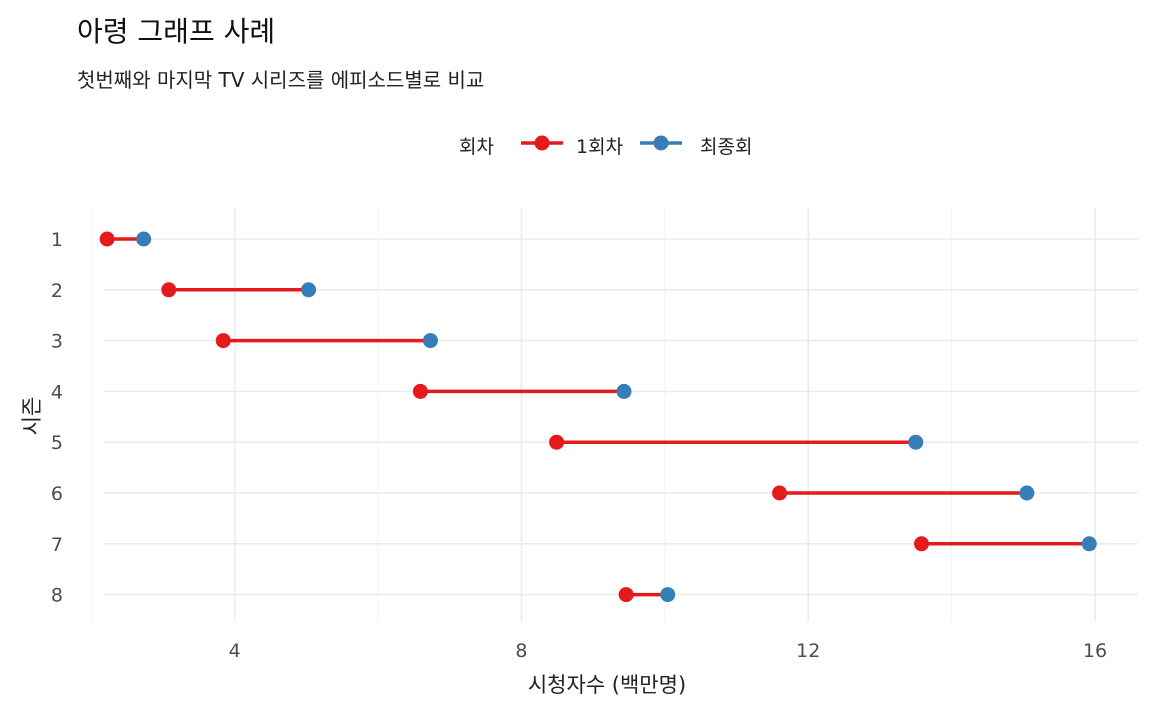 The image size is (1152, 711). Describe the element at coordinates (1095, 651) in the screenshot. I see `x-tick-label: 16` at that location.